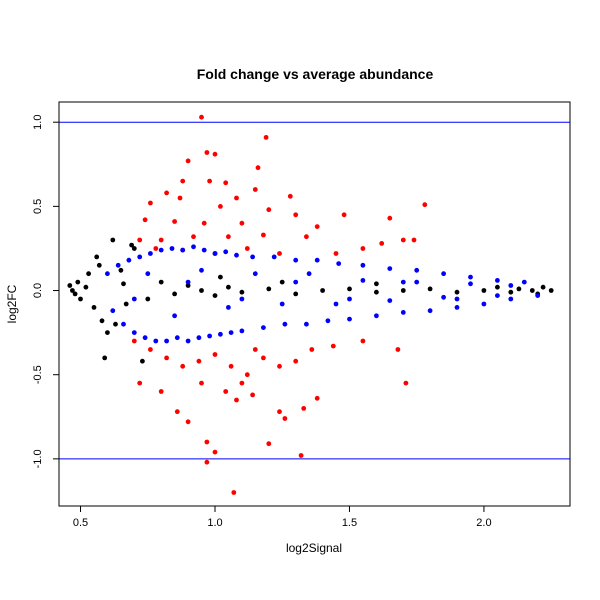 The height and width of the screenshot is (600, 600). I want to click on y-tick-label-0: -1.0, so click(38, 458).